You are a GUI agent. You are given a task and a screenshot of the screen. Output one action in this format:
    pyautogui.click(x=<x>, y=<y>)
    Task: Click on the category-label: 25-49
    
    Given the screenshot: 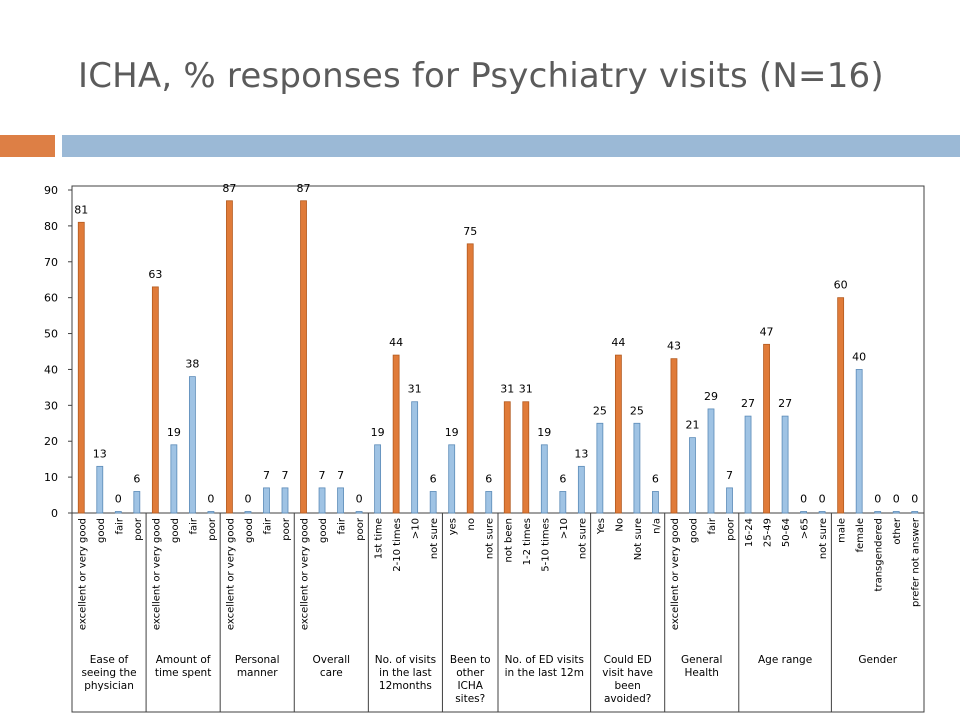 What is the action you would take?
    pyautogui.click(x=768, y=532)
    